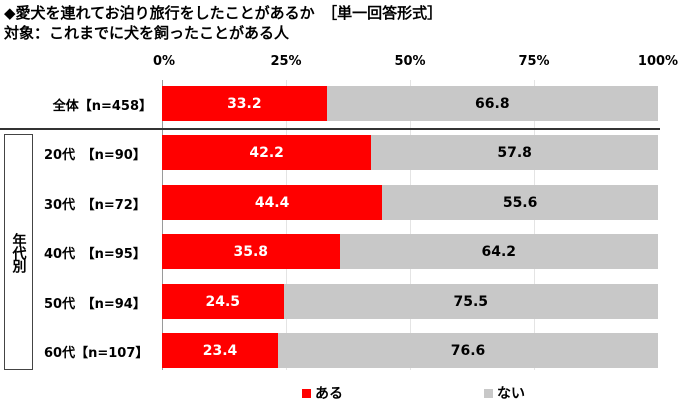 The height and width of the screenshot is (418, 700). I want to click on bar-segment-yes: 35.8, so click(251, 251).